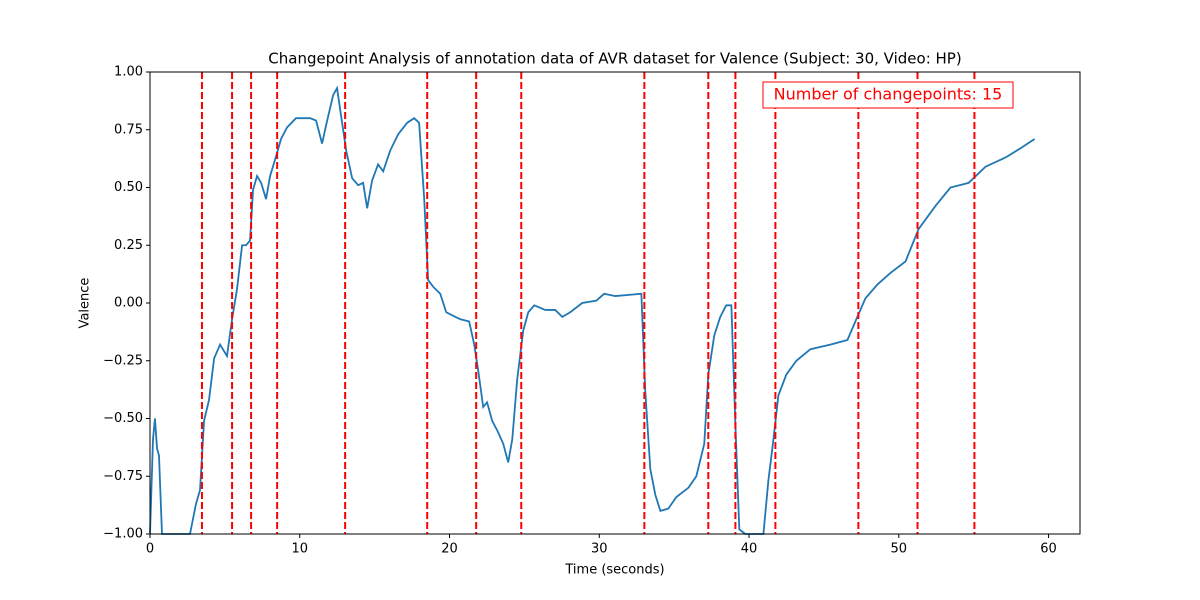  I want to click on x-tick-label: 30, so click(599, 549).